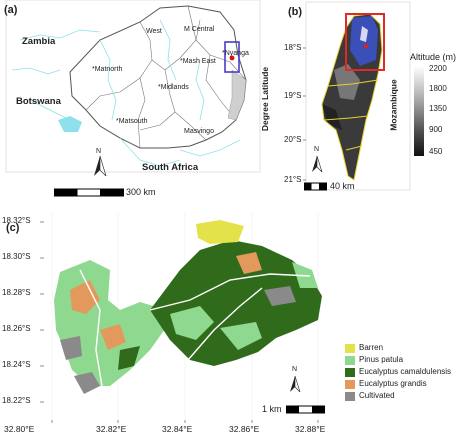 This screenshot has height=443, width=474. What do you see at coordinates (350, 384) in the screenshot?
I see `legend-swatch-grandis` at bounding box center [350, 384].